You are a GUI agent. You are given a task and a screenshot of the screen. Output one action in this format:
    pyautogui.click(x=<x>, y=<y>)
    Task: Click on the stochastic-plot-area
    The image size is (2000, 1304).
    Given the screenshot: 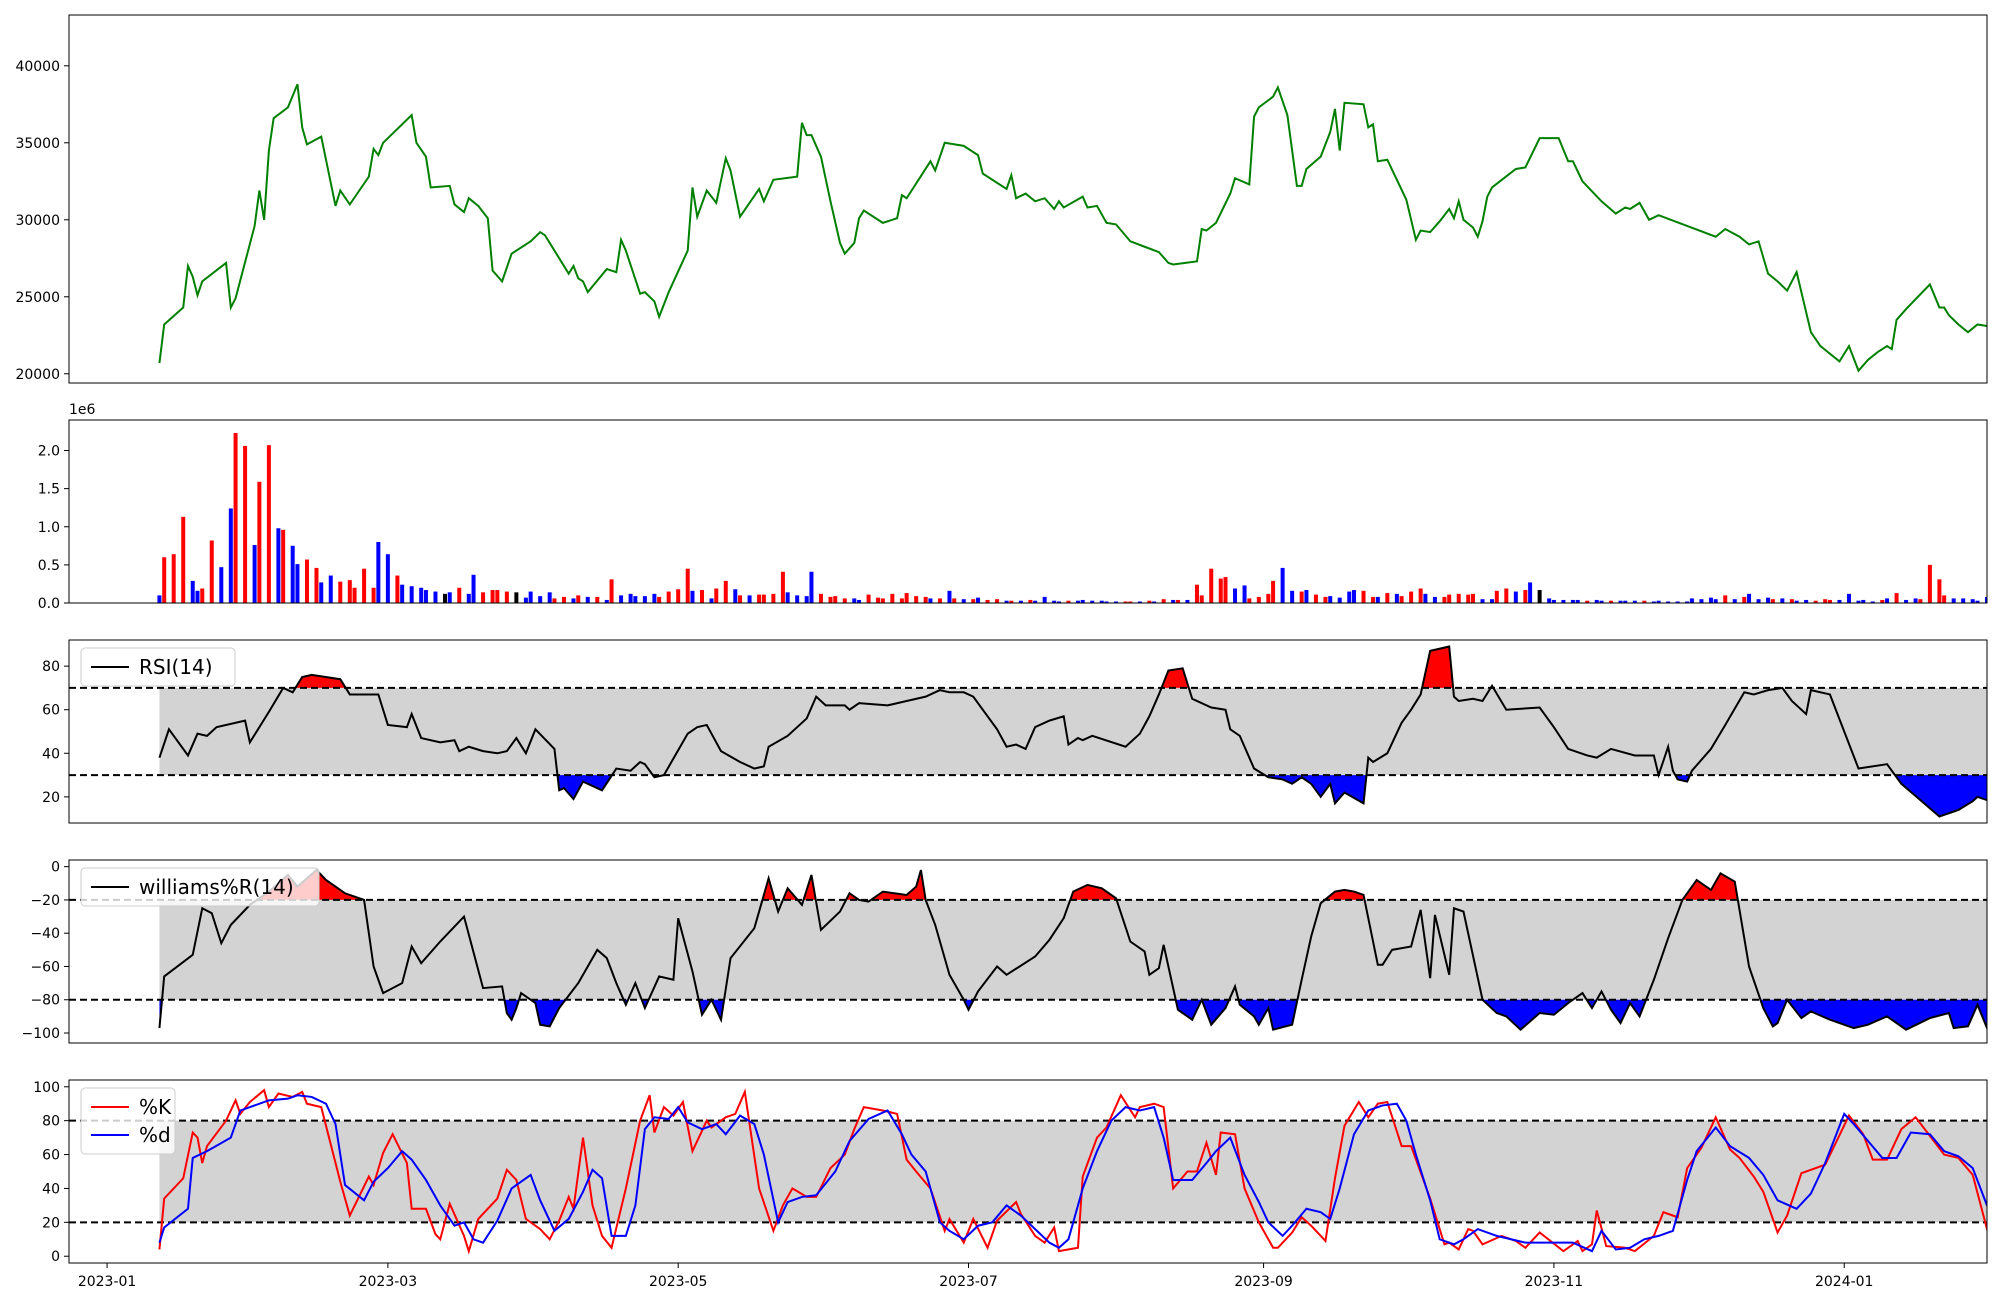 What is the action you would take?
    pyautogui.click(x=1028, y=1171)
    